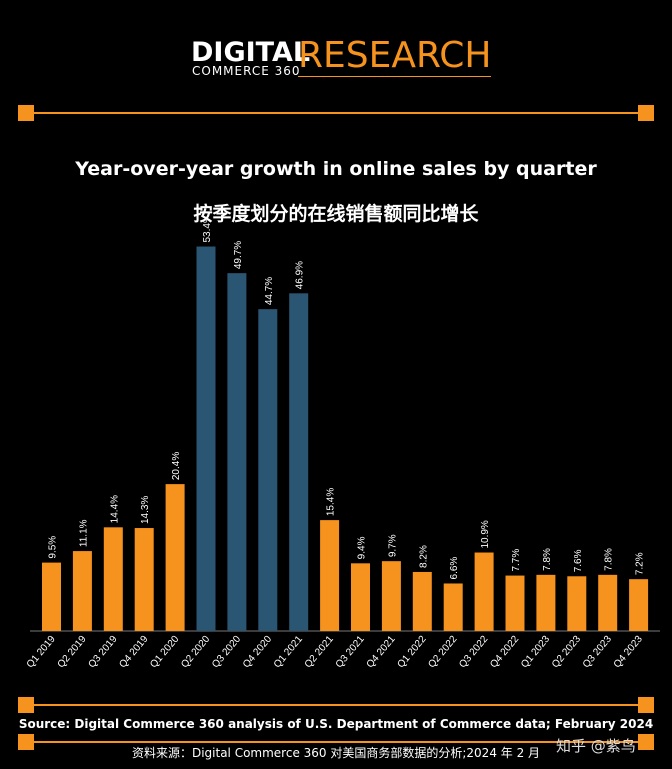 The image size is (672, 769). Describe the element at coordinates (53, 547) in the screenshot. I see `value-label: 9.5%` at that location.